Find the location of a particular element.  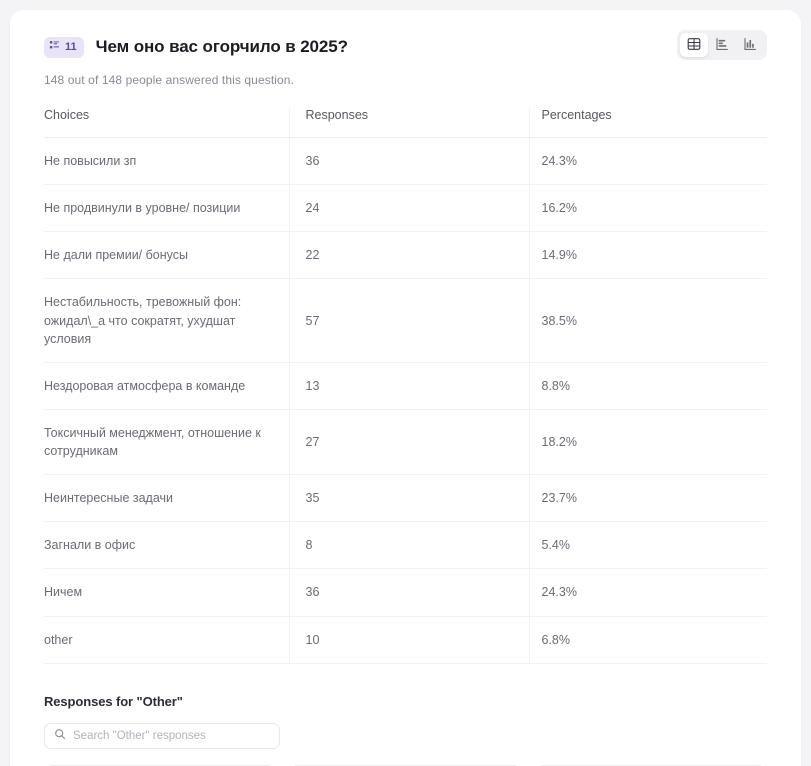

table-row: Загнали в офис 8 5.4% is located at coordinates (405, 545).